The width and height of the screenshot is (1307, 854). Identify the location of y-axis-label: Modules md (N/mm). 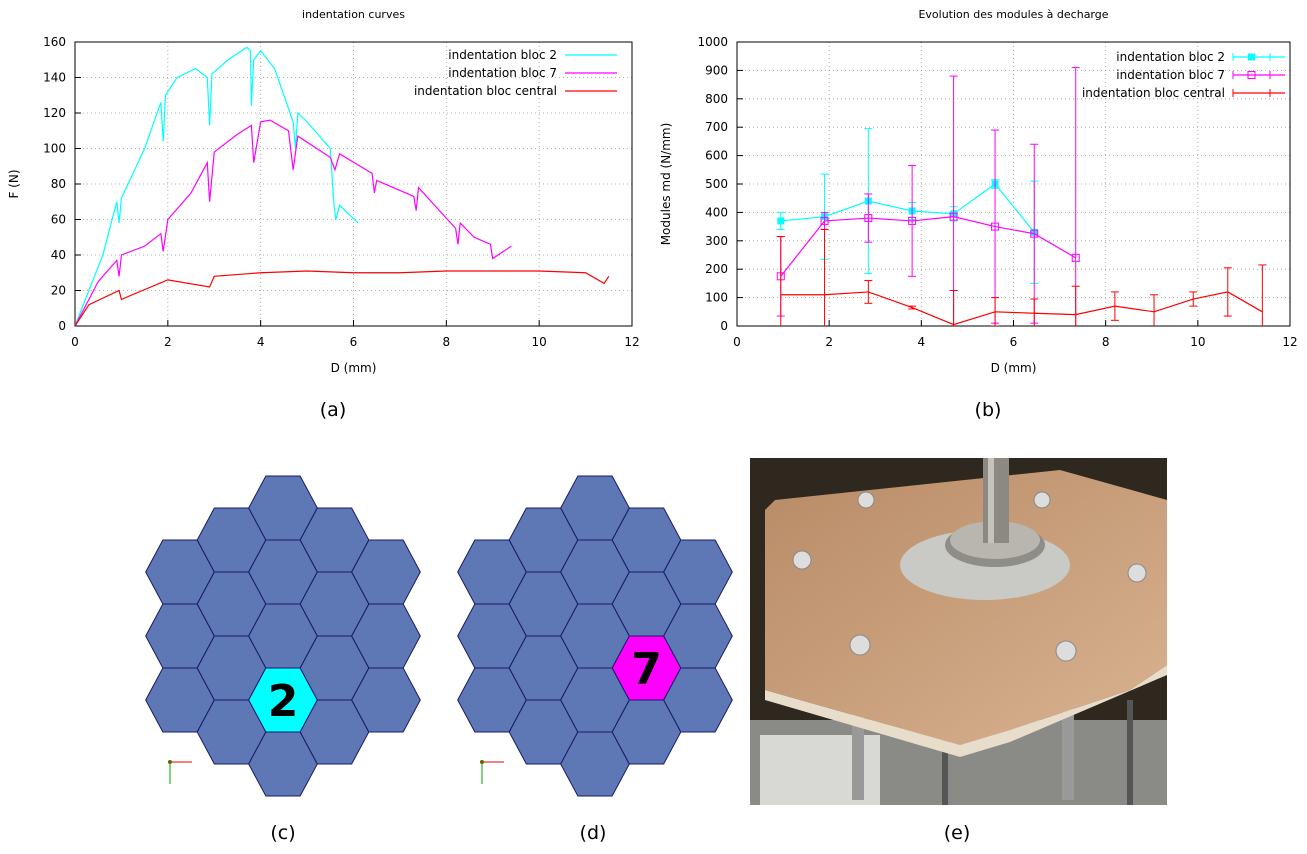
(666, 184).